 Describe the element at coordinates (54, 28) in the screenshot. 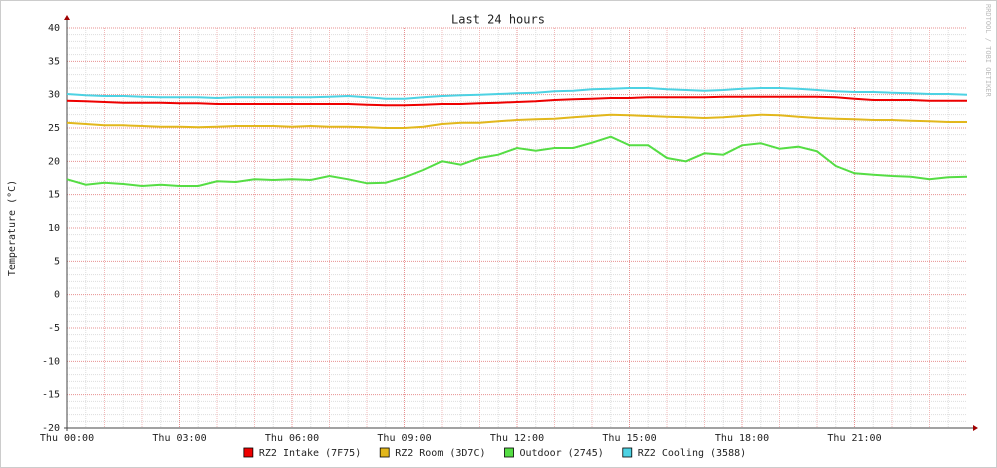

I see `y-tick-label: 40` at that location.